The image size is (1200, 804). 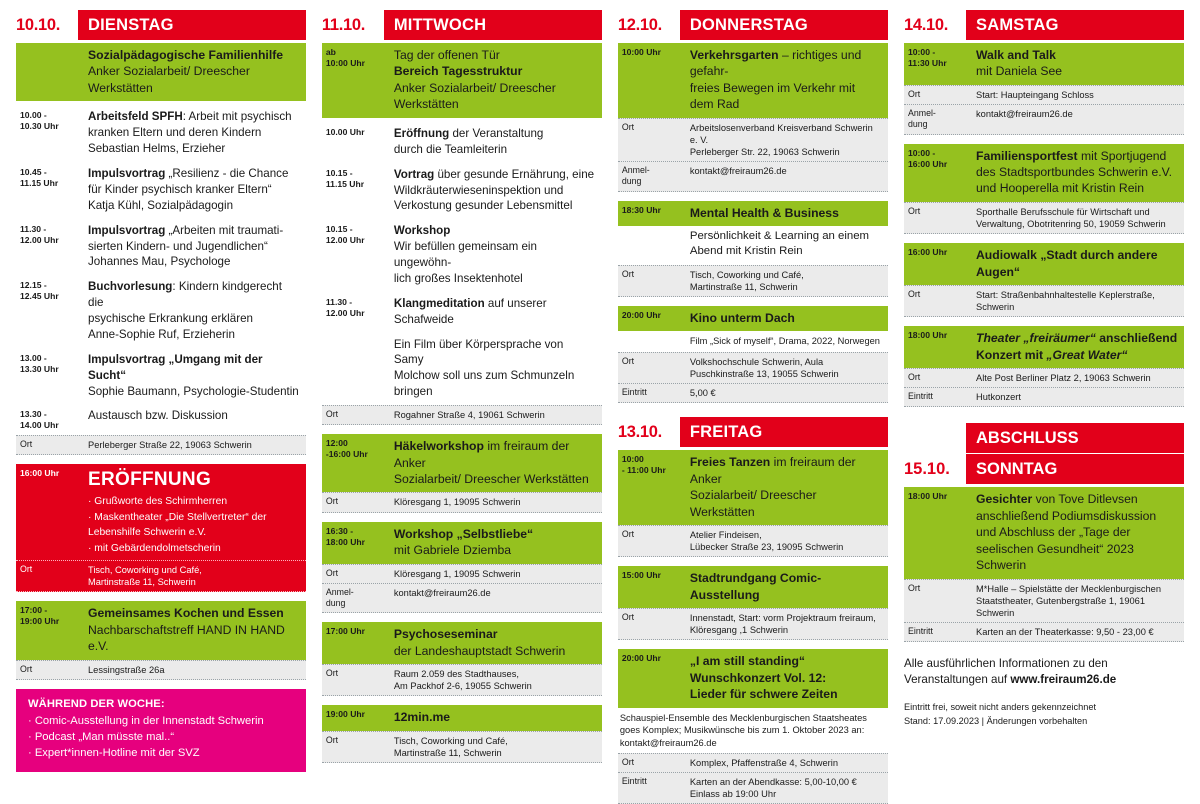 What do you see at coordinates (469, 415) in the screenshot?
I see `meta-value: Rogahner Straße 4, 19061 Schwerin` at bounding box center [469, 415].